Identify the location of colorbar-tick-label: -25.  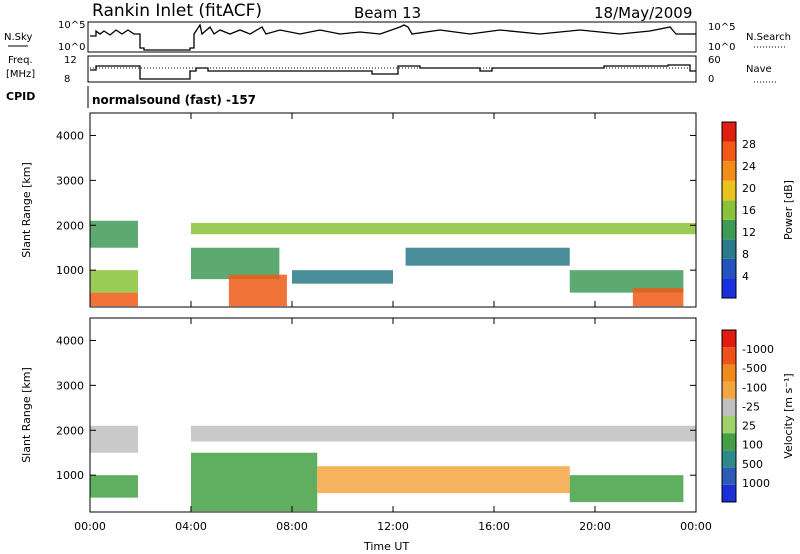
(751, 406).